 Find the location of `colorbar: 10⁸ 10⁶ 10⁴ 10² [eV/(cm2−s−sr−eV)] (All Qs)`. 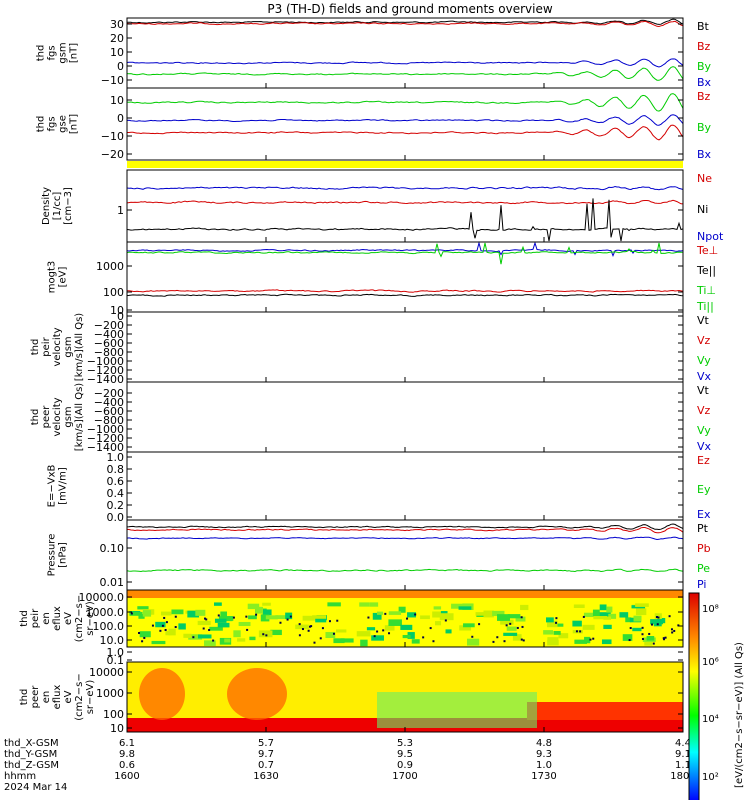

colorbar: 10⁸ 10⁶ 10⁴ 10² [eV/(cm2−s−sr−eV)] (All Qs) is located at coordinates (716, 696).